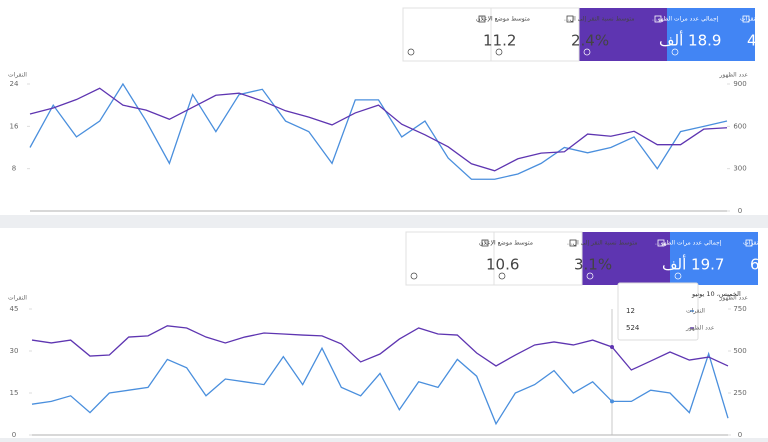 The image size is (768, 442). I want to click on card-value: 18.9 ألف, so click(690, 40).